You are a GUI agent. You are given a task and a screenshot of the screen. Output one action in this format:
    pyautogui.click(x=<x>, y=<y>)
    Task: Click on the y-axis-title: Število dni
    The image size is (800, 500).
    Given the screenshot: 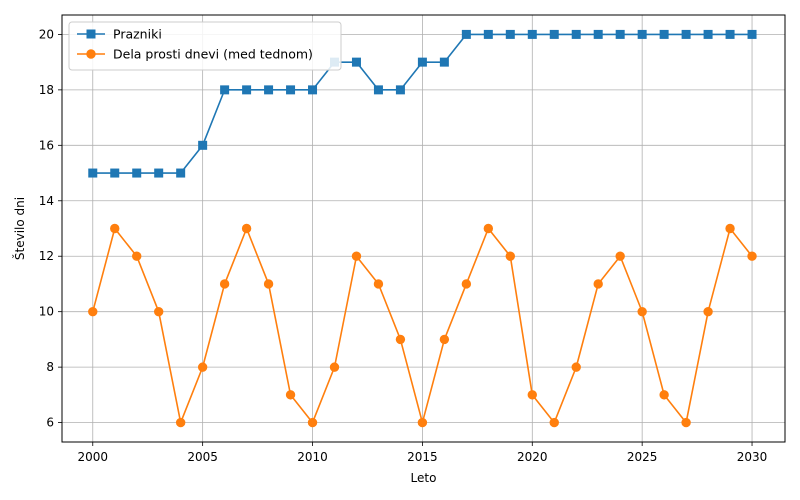 What is the action you would take?
    pyautogui.click(x=19, y=228)
    